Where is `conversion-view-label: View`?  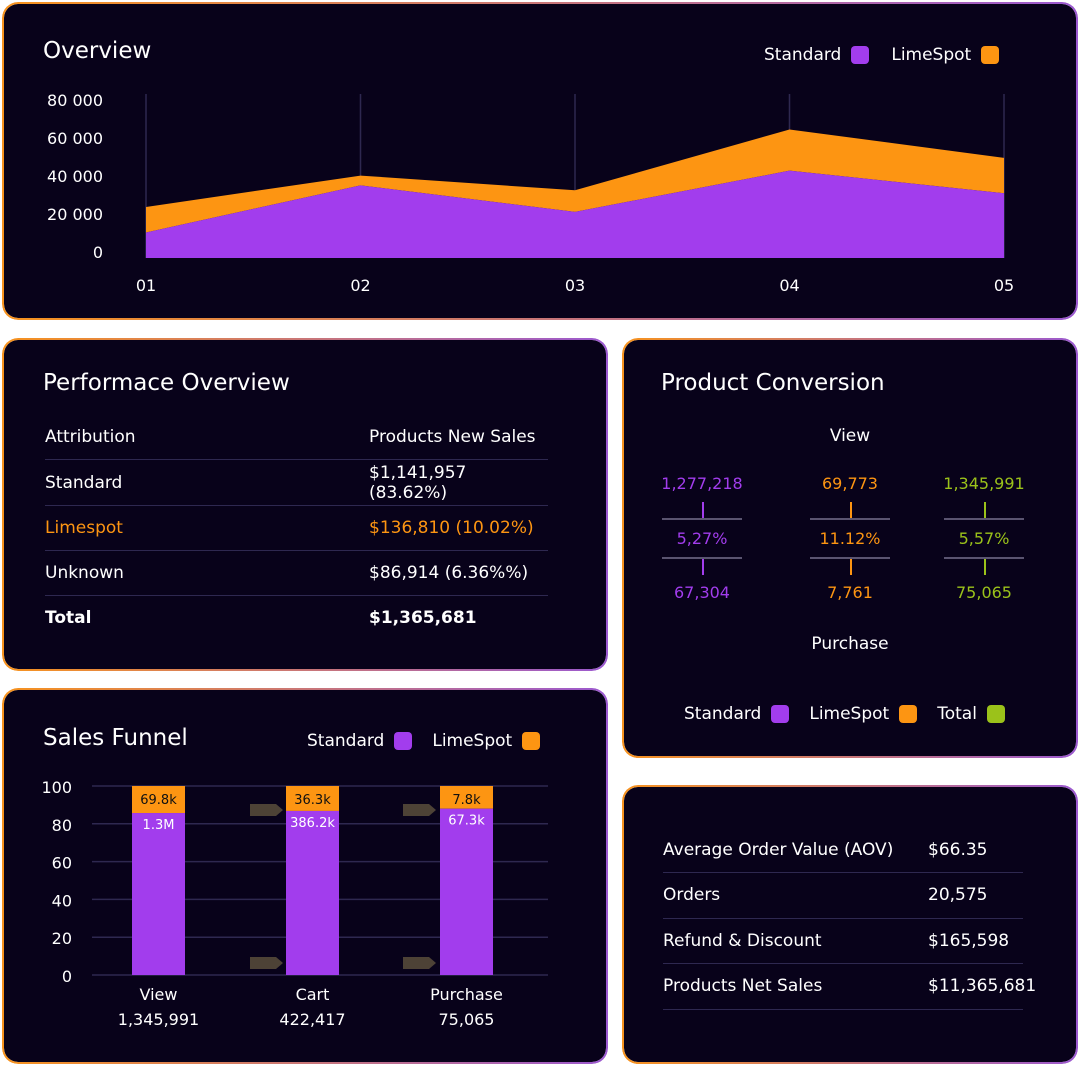 conversion-view-label: View is located at coordinates (850, 436).